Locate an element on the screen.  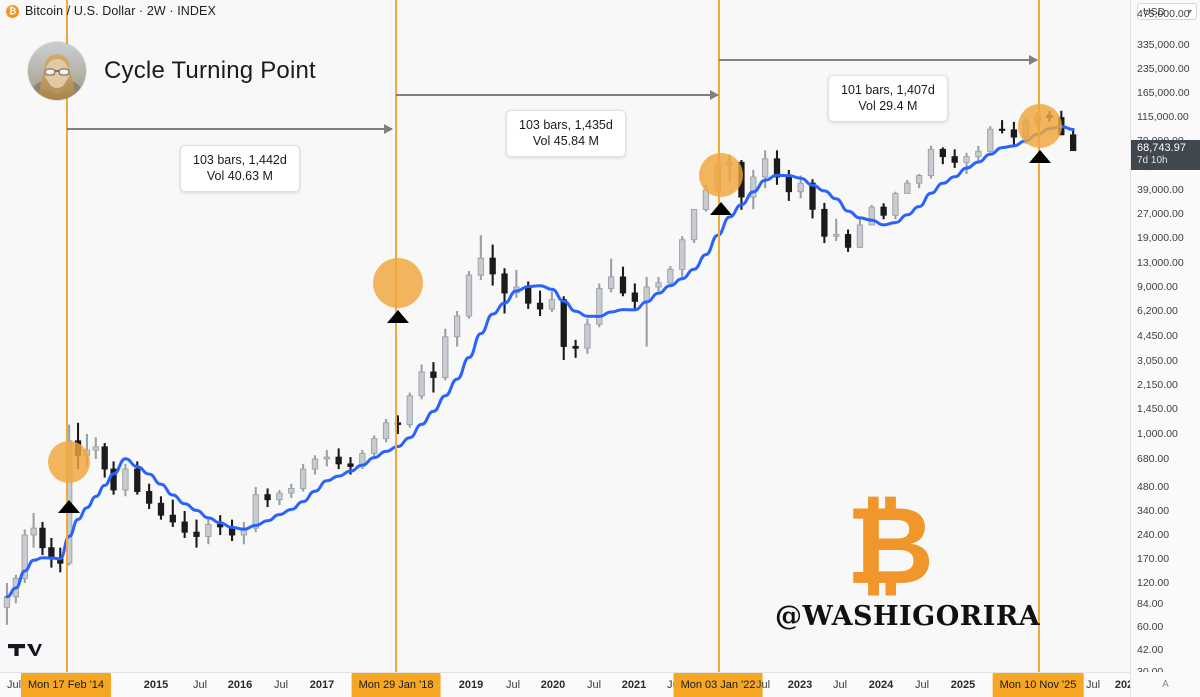
currency-selector: USD ▾ is located at coordinates (1167, 11).